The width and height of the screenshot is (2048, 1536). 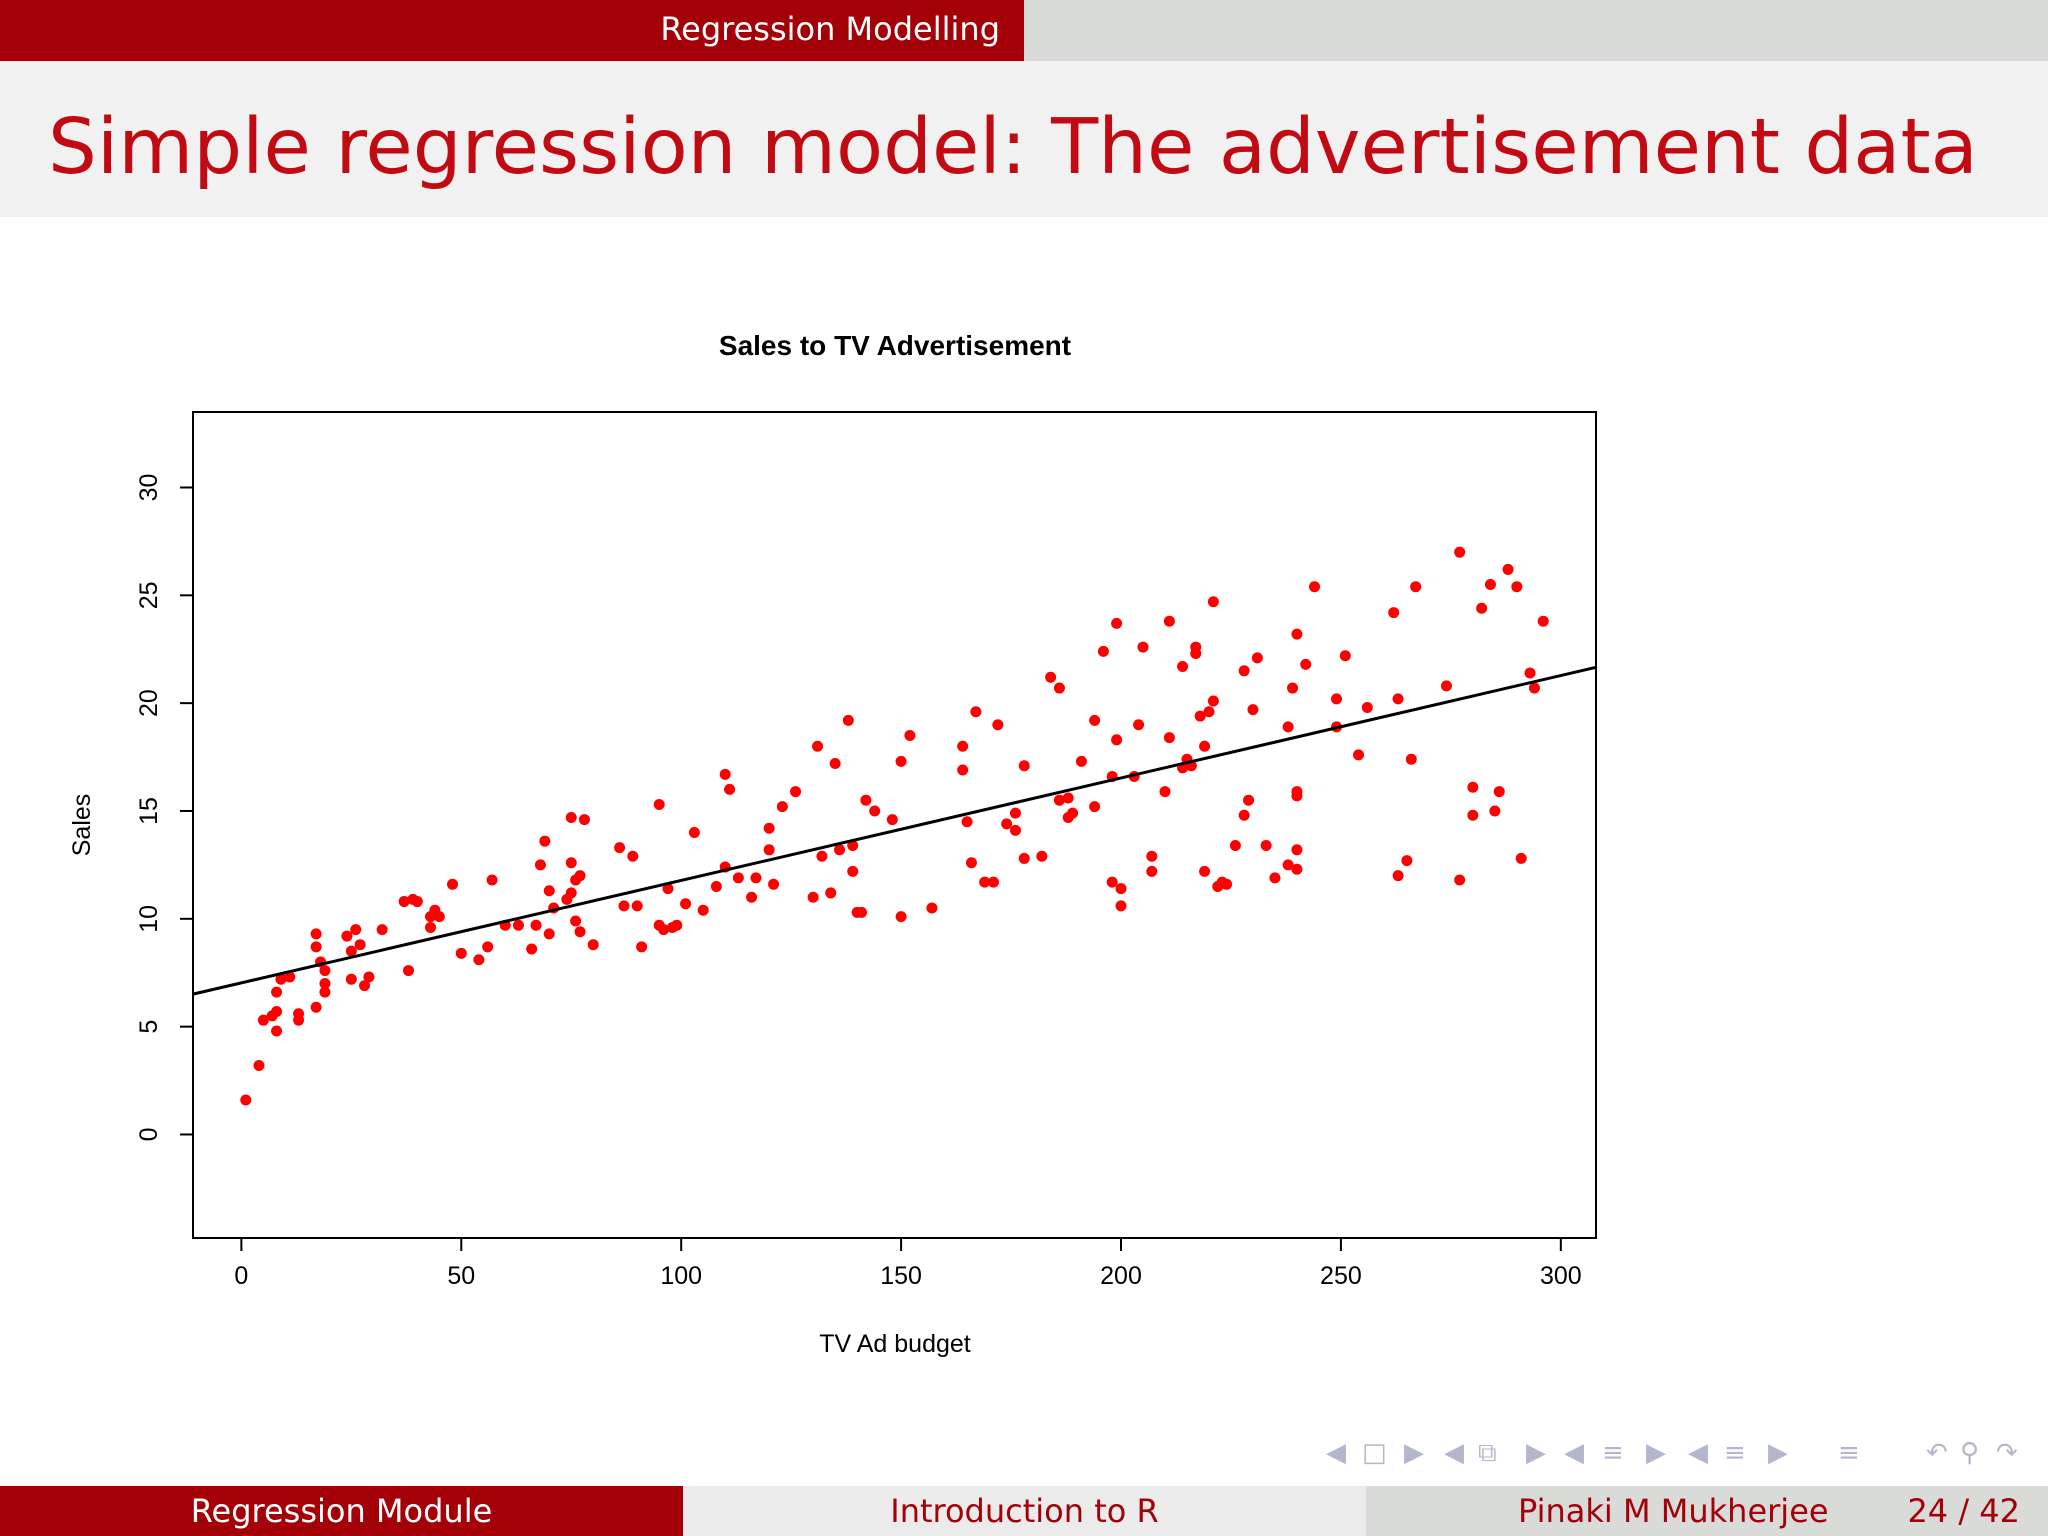 What do you see at coordinates (1613, 1453) in the screenshot?
I see `nav-section-icon: ≡` at bounding box center [1613, 1453].